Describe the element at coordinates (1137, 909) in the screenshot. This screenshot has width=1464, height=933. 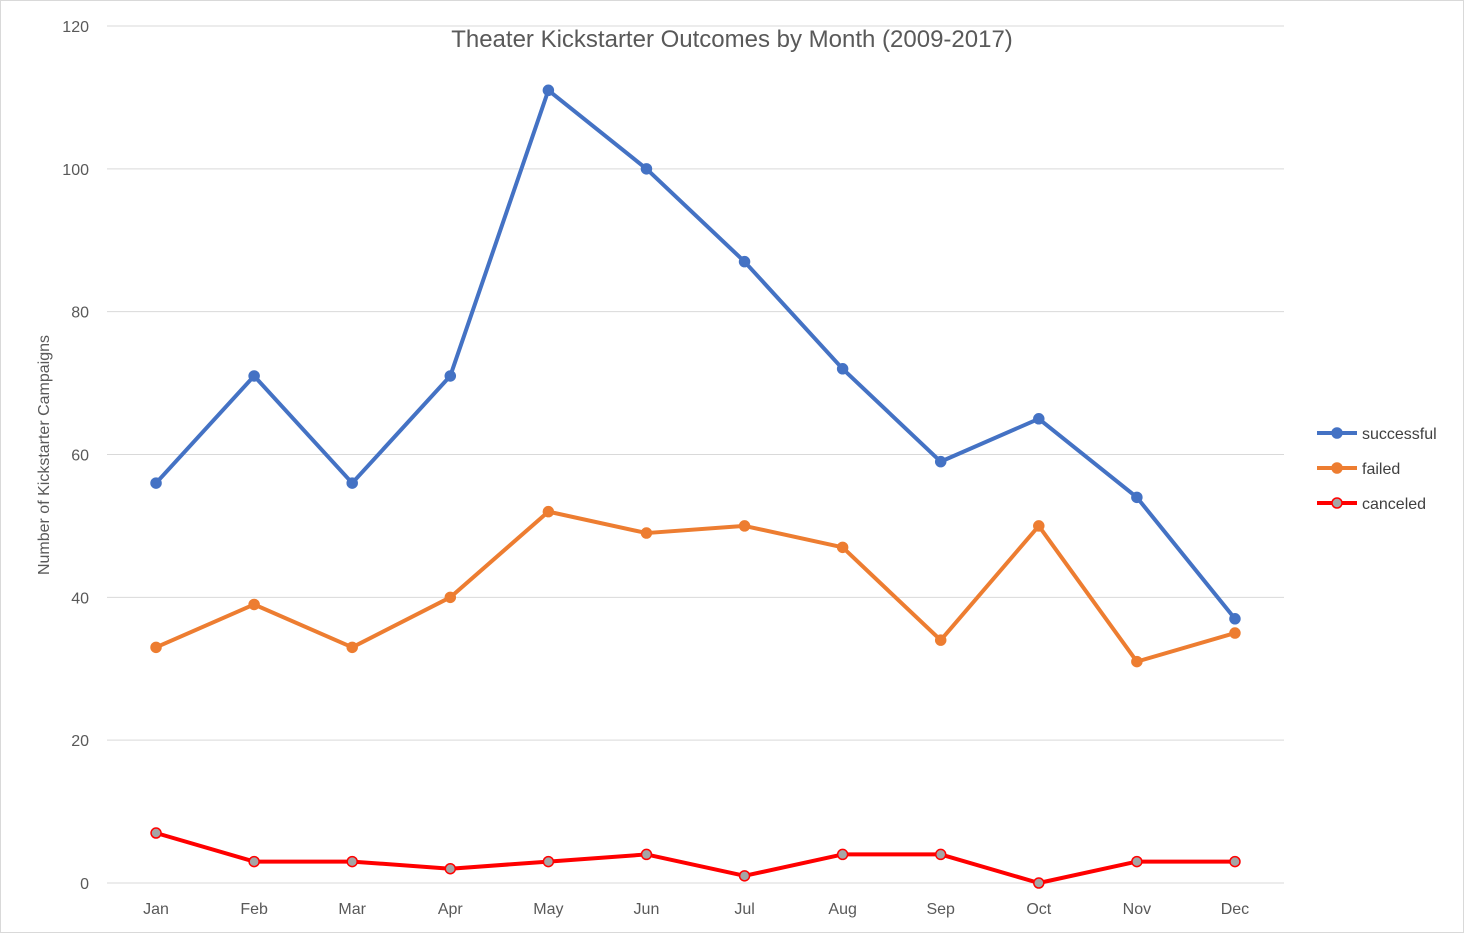
I see `x-tick-label-nov: Nov` at that location.